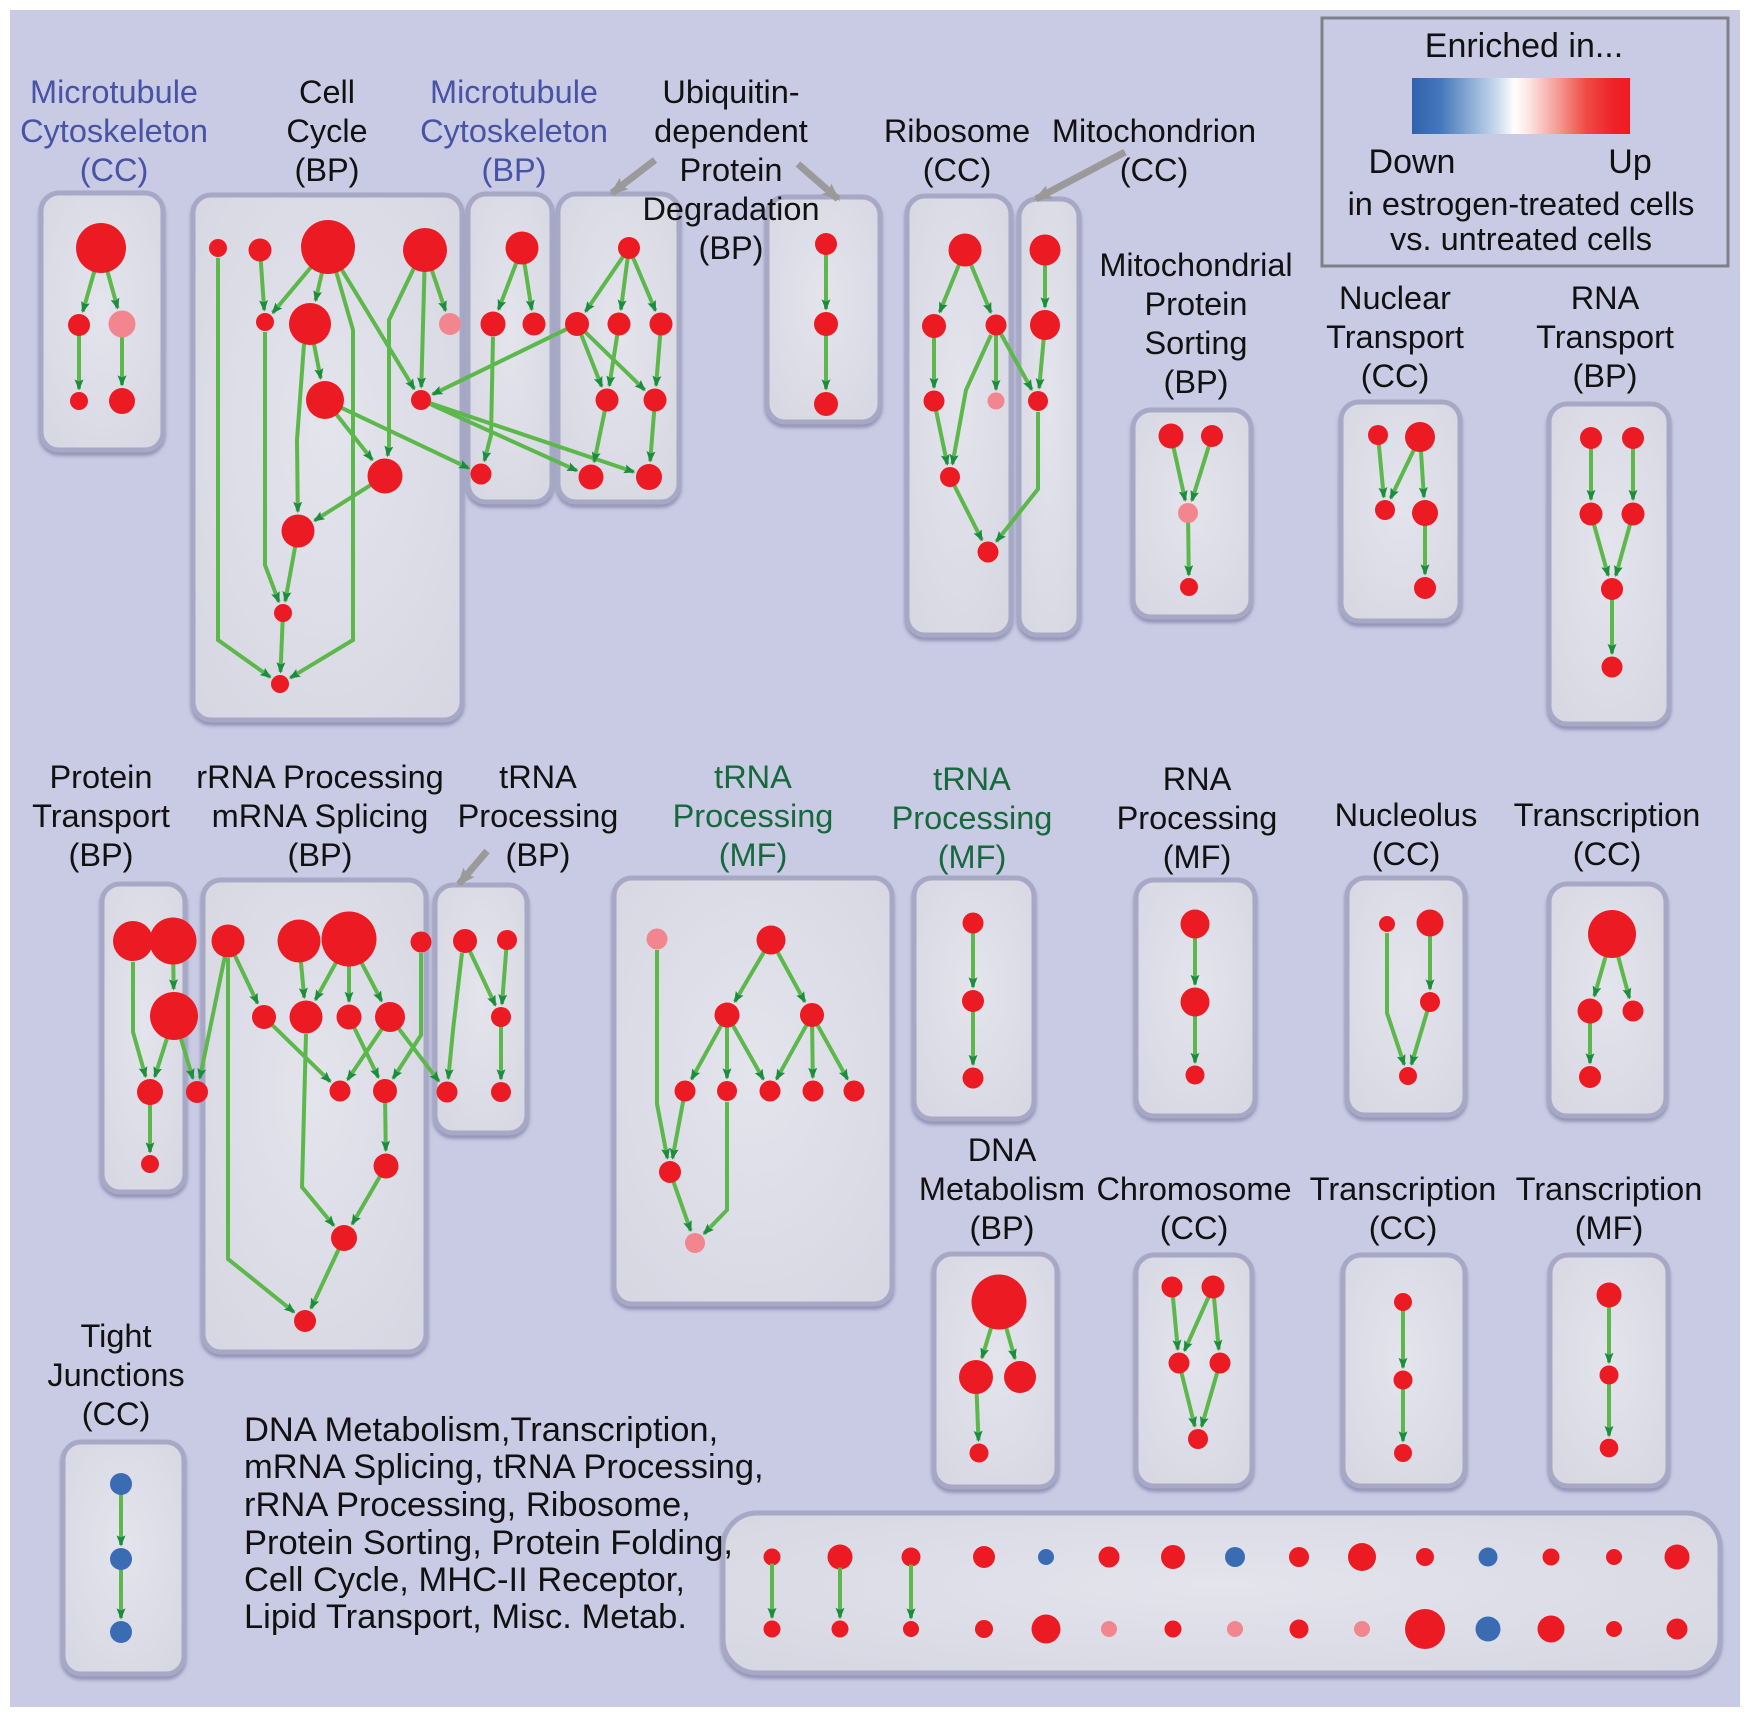 This screenshot has height=1720, width=1750. I want to click on svg-text: Metabolism, so click(1002, 1189).